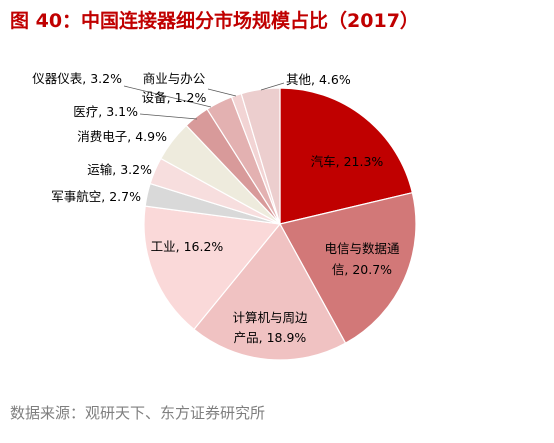 The height and width of the screenshot is (443, 554). Describe the element at coordinates (212, 268) in the screenshot. I see `pie-slice-industrial` at that location.